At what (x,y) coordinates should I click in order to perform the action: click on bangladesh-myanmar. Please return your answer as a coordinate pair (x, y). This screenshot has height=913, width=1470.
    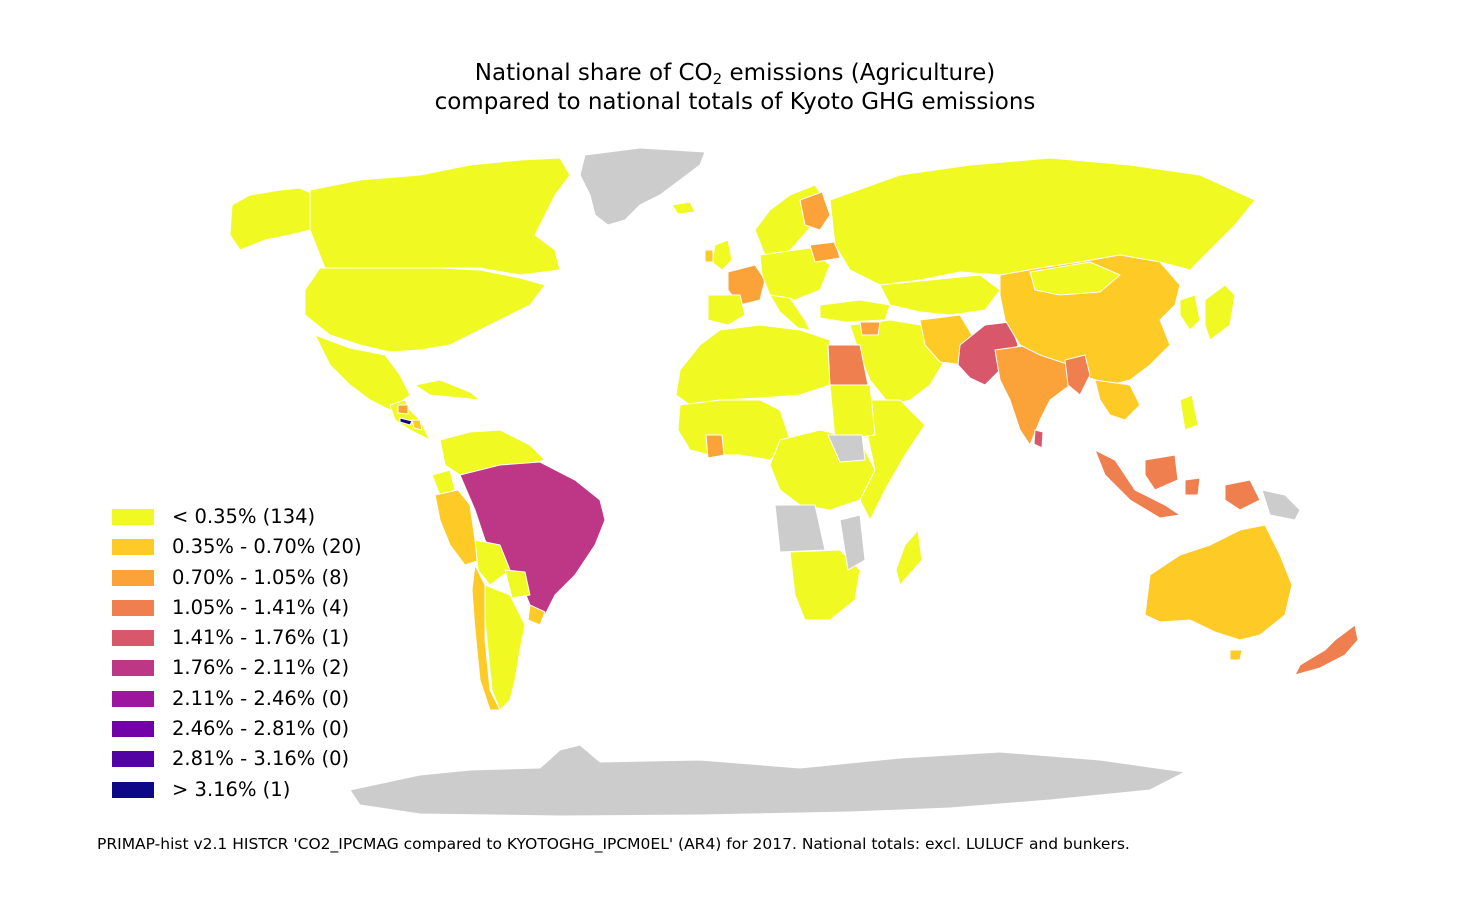
    Looking at the image, I should click on (1077, 375).